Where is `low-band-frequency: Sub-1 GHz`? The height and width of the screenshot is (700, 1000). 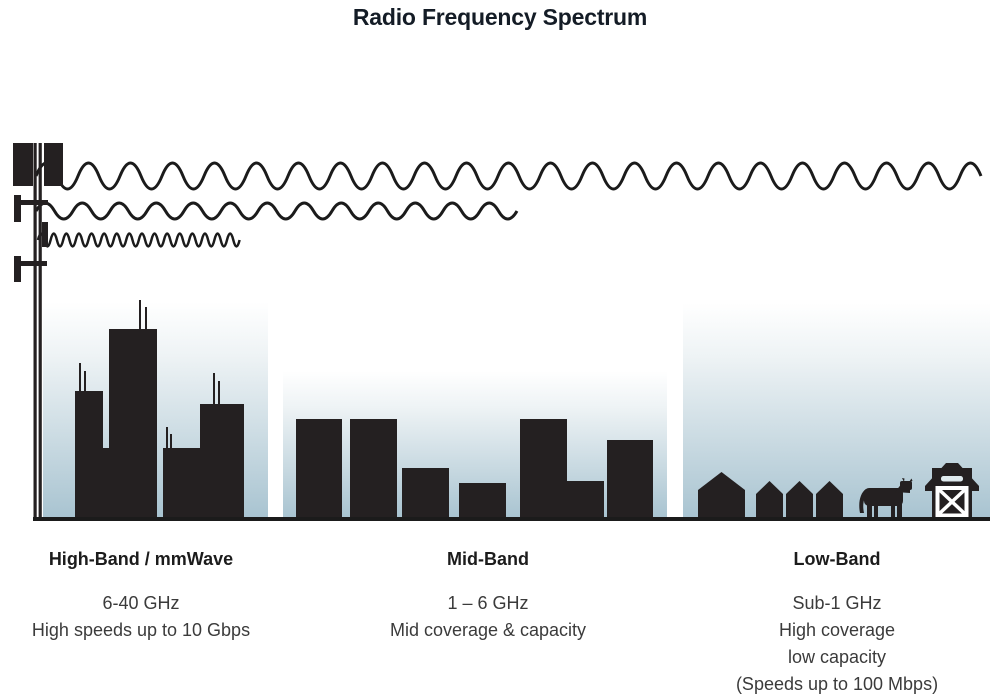 low-band-frequency: Sub-1 GHz is located at coordinates (837, 603).